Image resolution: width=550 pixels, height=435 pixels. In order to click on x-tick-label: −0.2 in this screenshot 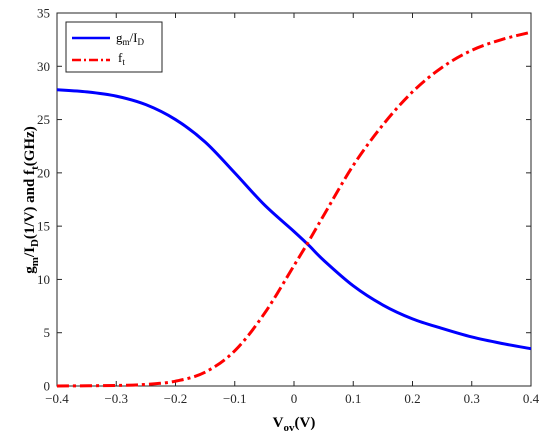, I will do `click(176, 398)`.